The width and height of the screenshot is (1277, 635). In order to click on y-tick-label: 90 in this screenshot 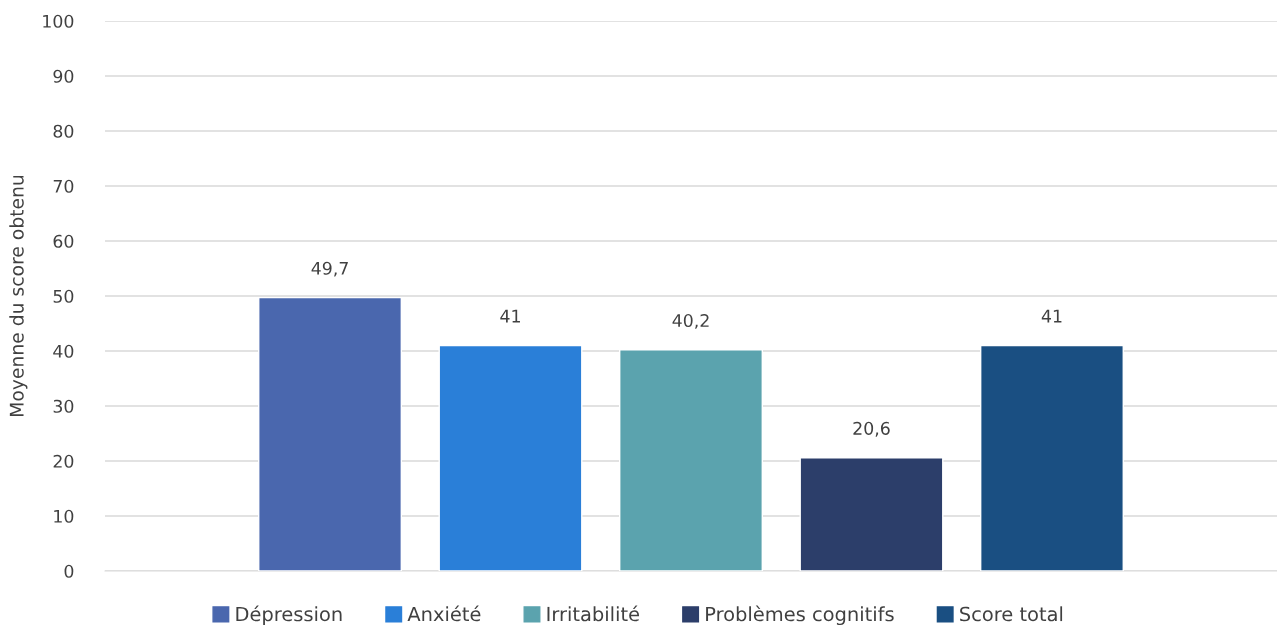, I will do `click(63, 76)`.